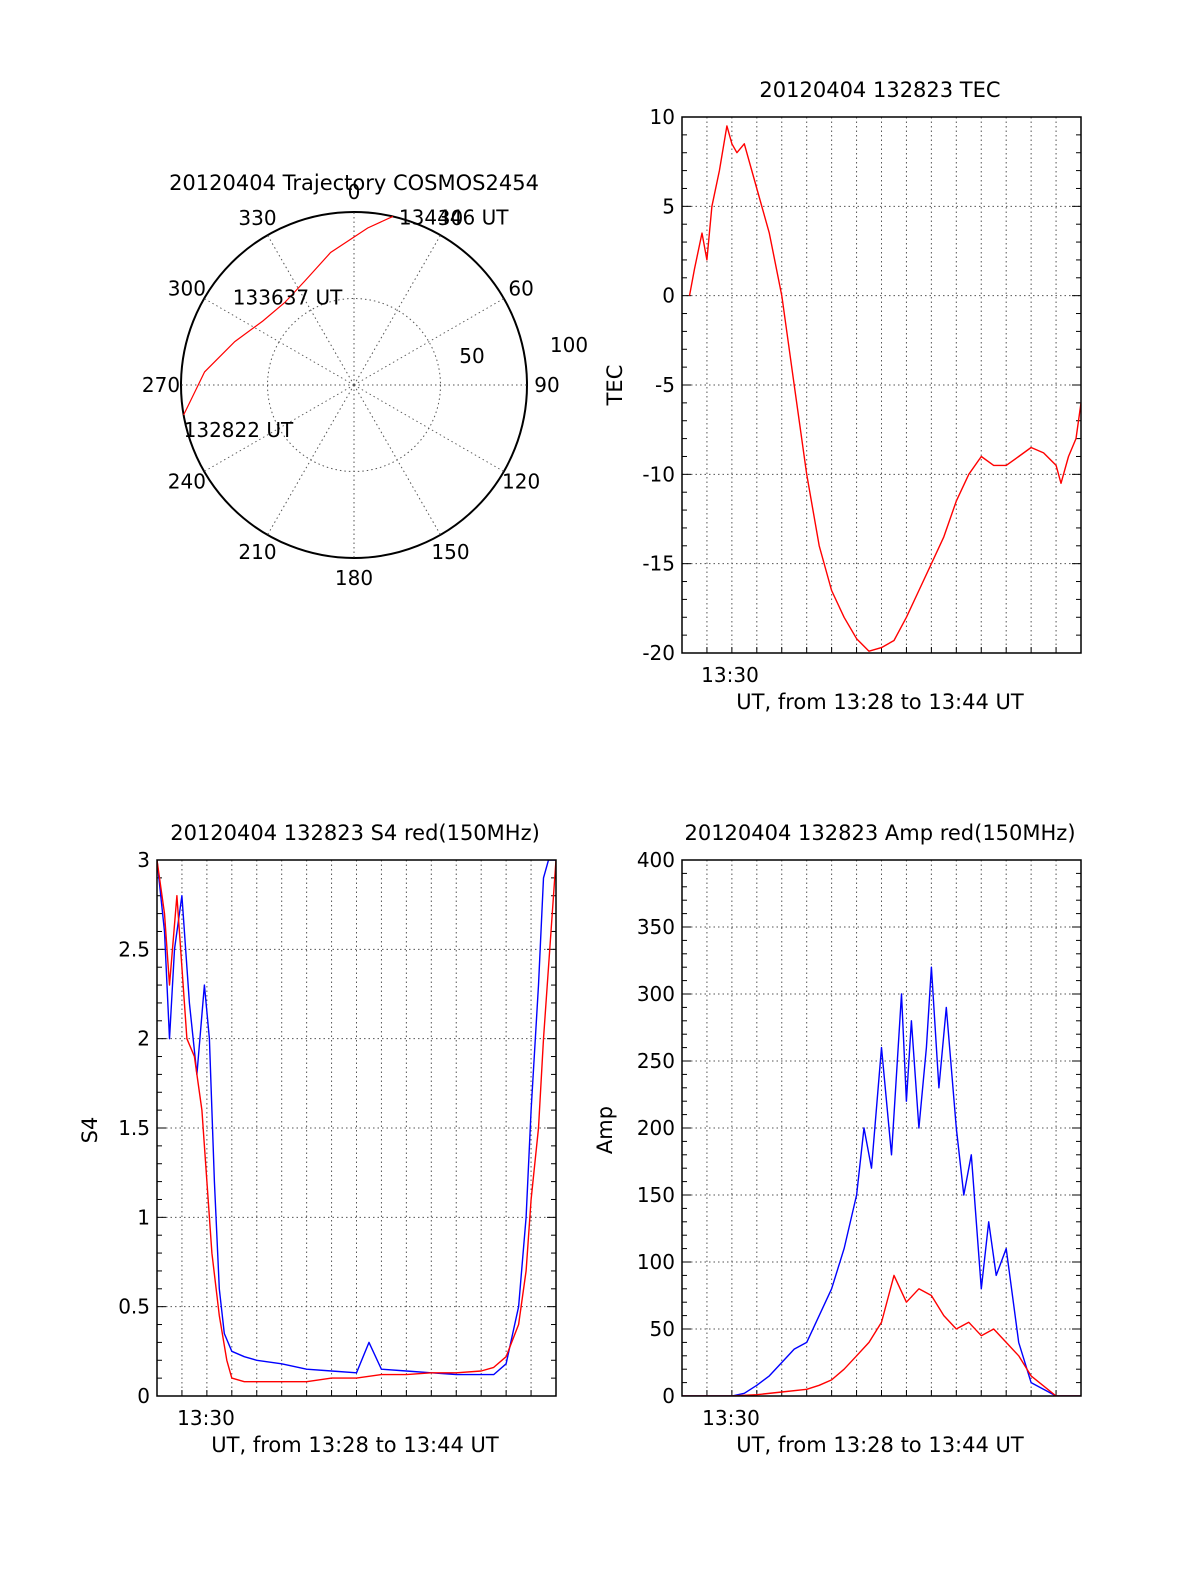  What do you see at coordinates (668, 206) in the screenshot?
I see `tec-ytick-label: 5` at bounding box center [668, 206].